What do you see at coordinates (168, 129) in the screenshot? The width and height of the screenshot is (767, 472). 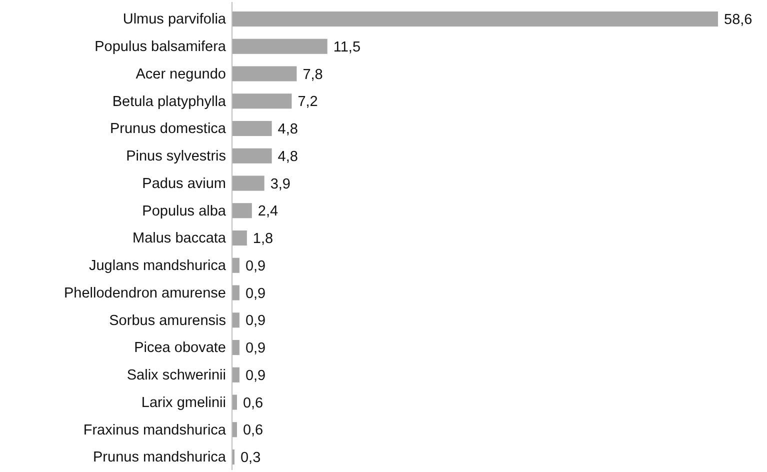 I see `y-tick-label: Prunus domestica` at bounding box center [168, 129].